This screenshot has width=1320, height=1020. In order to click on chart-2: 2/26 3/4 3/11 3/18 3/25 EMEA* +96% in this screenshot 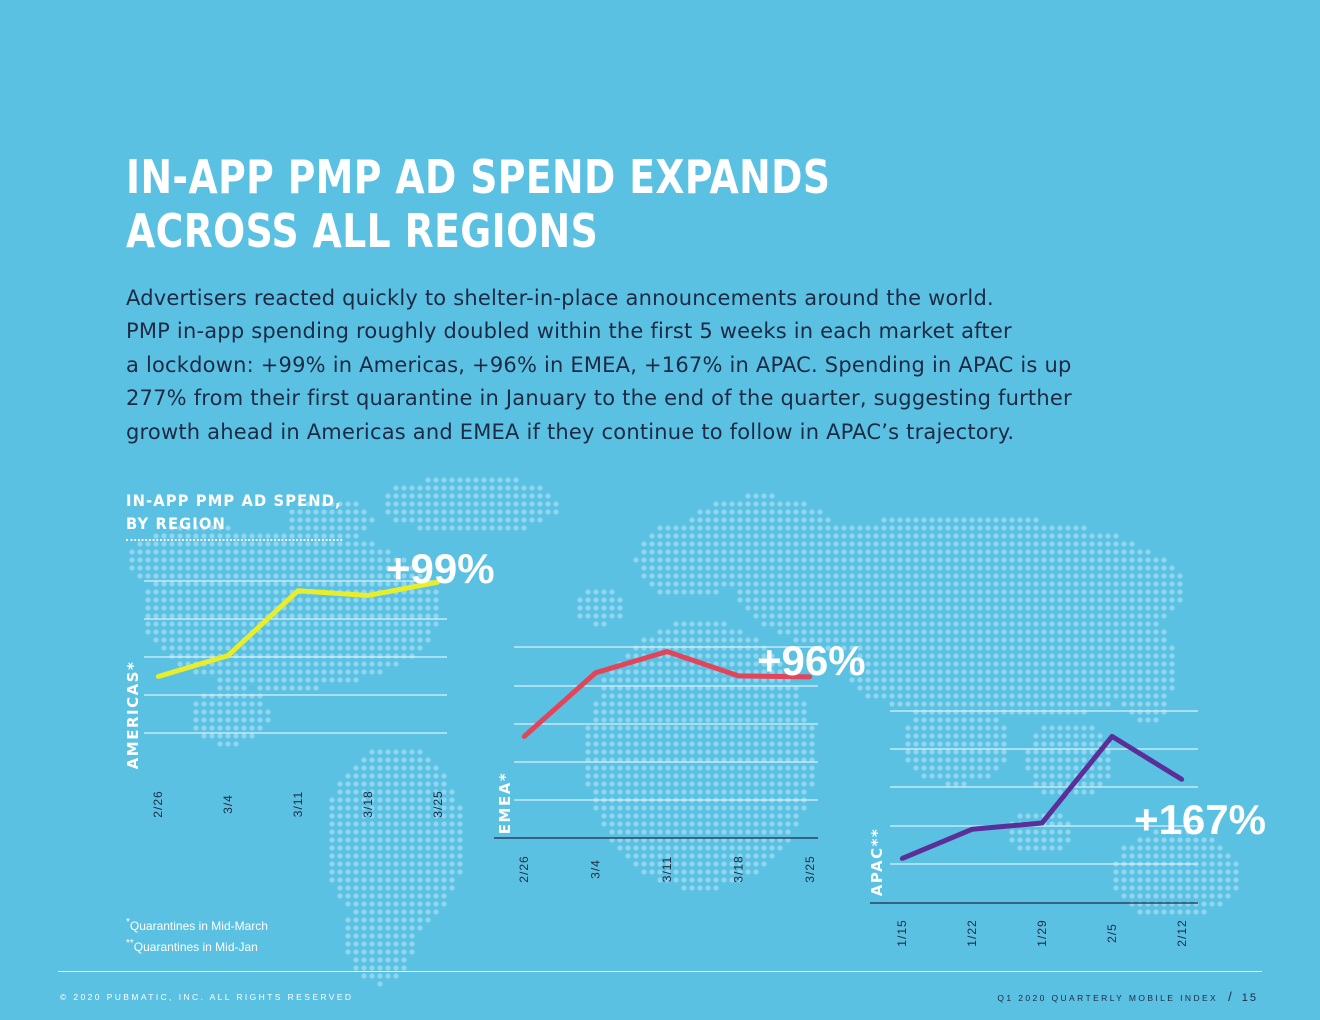, I will do `click(680, 760)`.